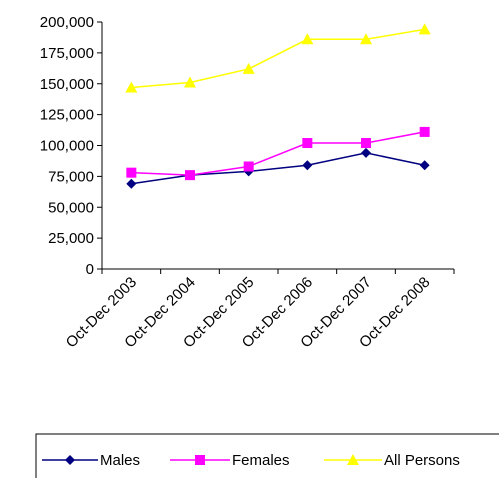 The height and width of the screenshot is (478, 499). What do you see at coordinates (71, 207) in the screenshot?
I see `y-tick-label: 50,000` at bounding box center [71, 207].